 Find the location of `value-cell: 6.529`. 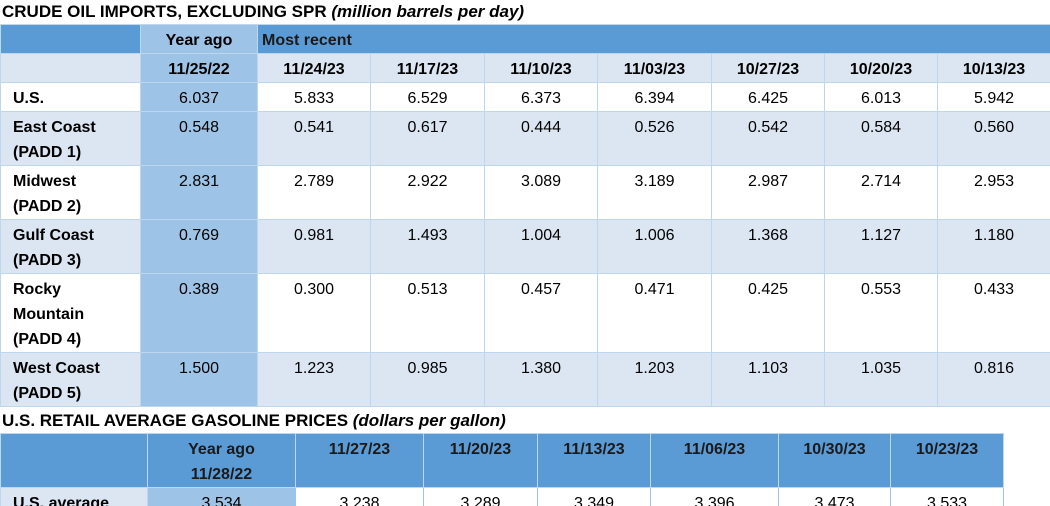

value-cell: 6.529 is located at coordinates (427, 97).